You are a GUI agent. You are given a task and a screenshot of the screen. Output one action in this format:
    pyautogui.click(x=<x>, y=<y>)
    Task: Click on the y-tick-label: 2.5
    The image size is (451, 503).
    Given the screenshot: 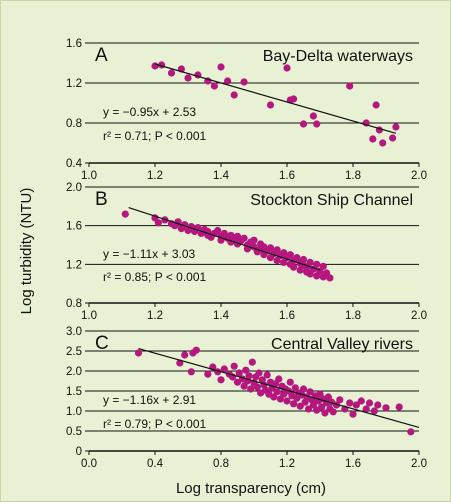 What is the action you would take?
    pyautogui.click(x=74, y=352)
    